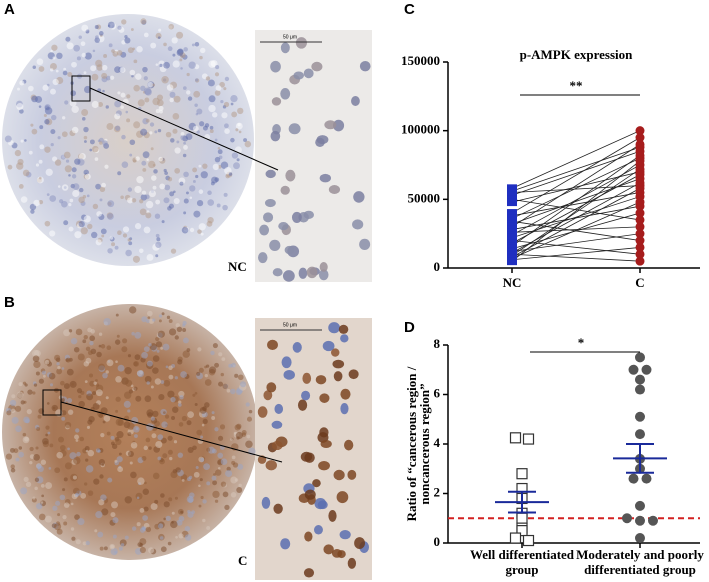 The width and height of the screenshot is (709, 582). What do you see at coordinates (411, 443) in the screenshot?
I see `y-axis-label: Ratio of “cancerous region /` at bounding box center [411, 443].